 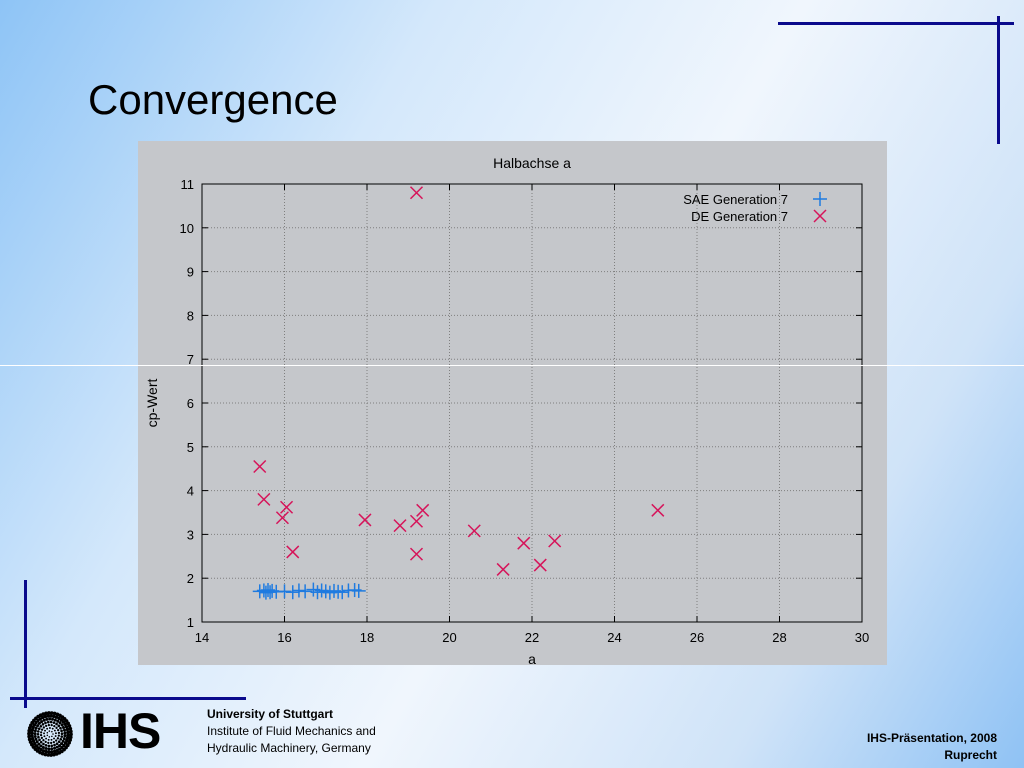 What do you see at coordinates (532, 658) in the screenshot?
I see `x-axis-label: a` at bounding box center [532, 658].